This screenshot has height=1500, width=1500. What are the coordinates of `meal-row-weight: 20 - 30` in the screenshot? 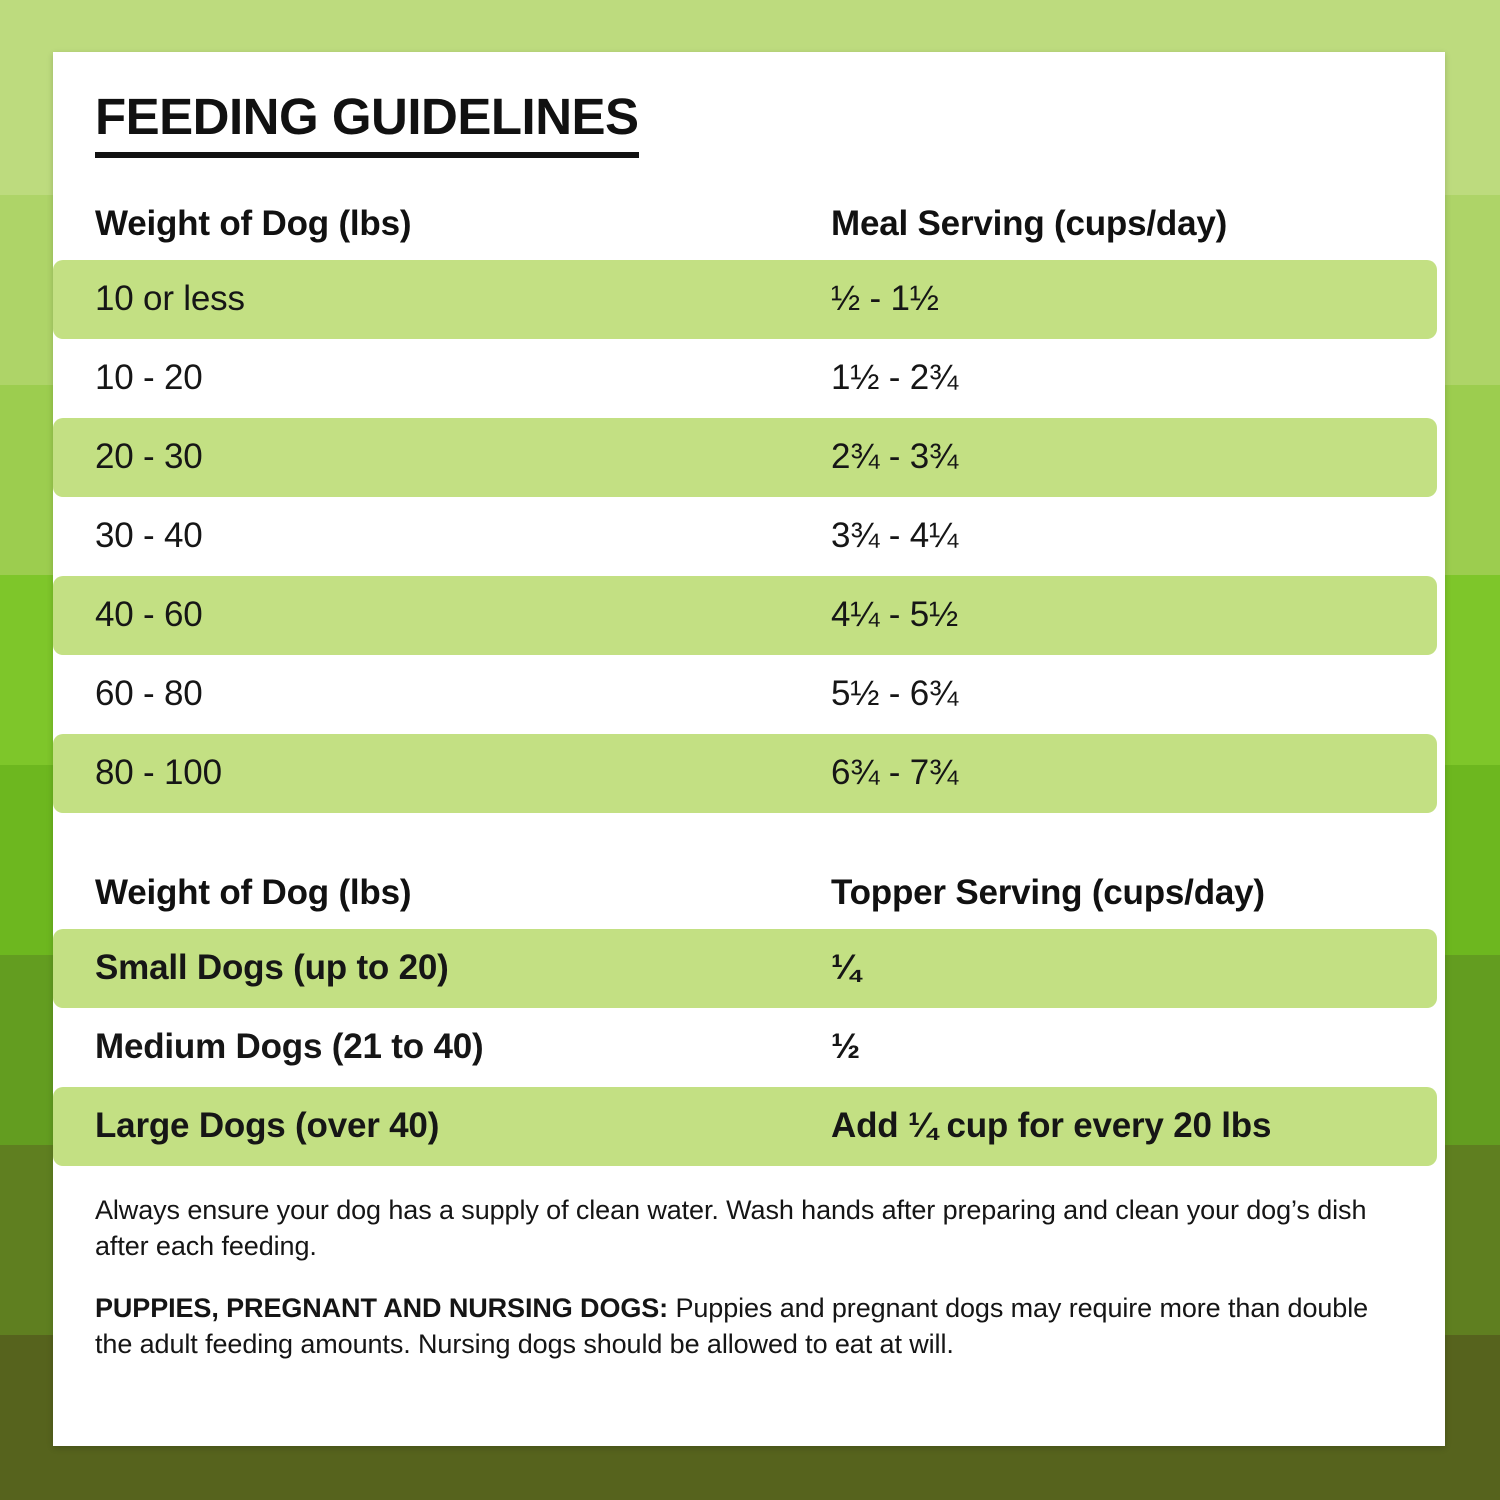 It's located at (149, 457).